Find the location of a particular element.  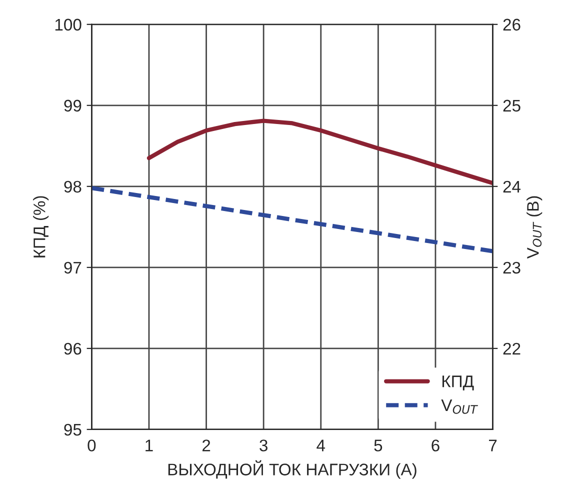

y-tick-label: 99 is located at coordinates (73, 106).